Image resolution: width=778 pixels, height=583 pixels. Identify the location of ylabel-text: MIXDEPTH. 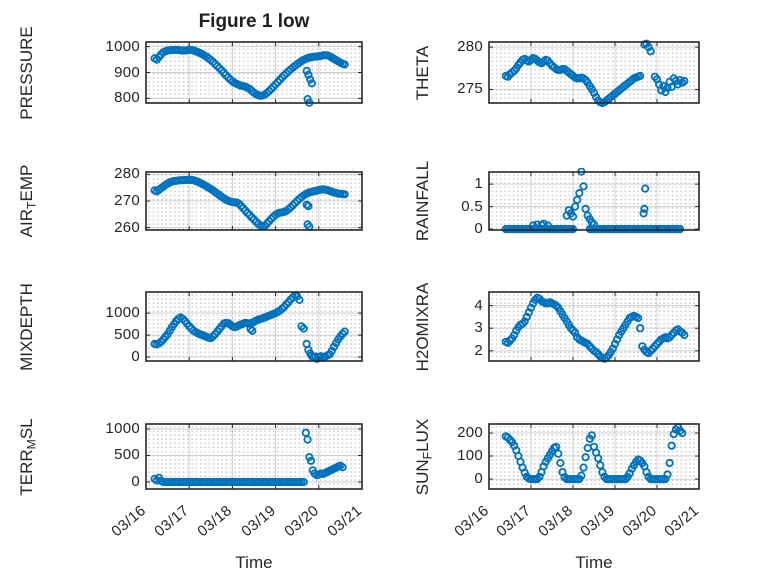
(26, 326).